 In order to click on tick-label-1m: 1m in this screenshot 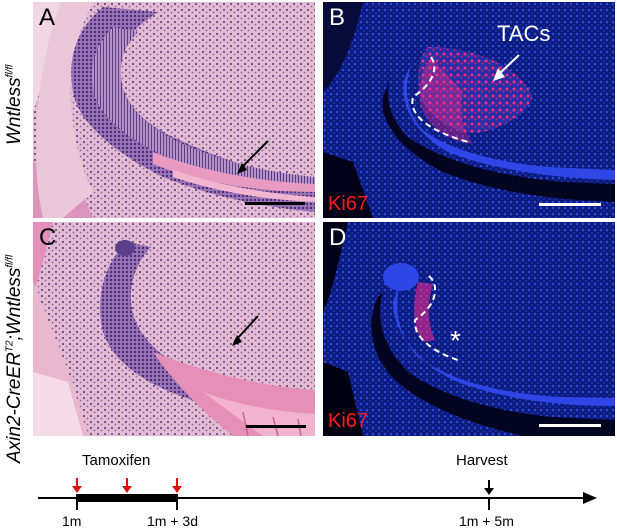, I will do `click(72, 521)`.